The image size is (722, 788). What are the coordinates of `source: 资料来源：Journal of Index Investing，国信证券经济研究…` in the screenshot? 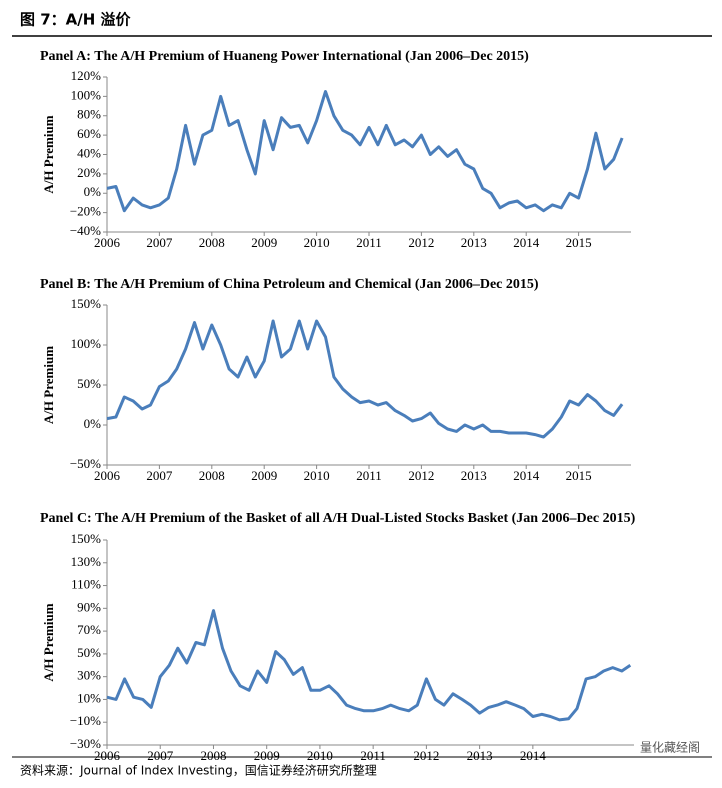 It's located at (198, 770).